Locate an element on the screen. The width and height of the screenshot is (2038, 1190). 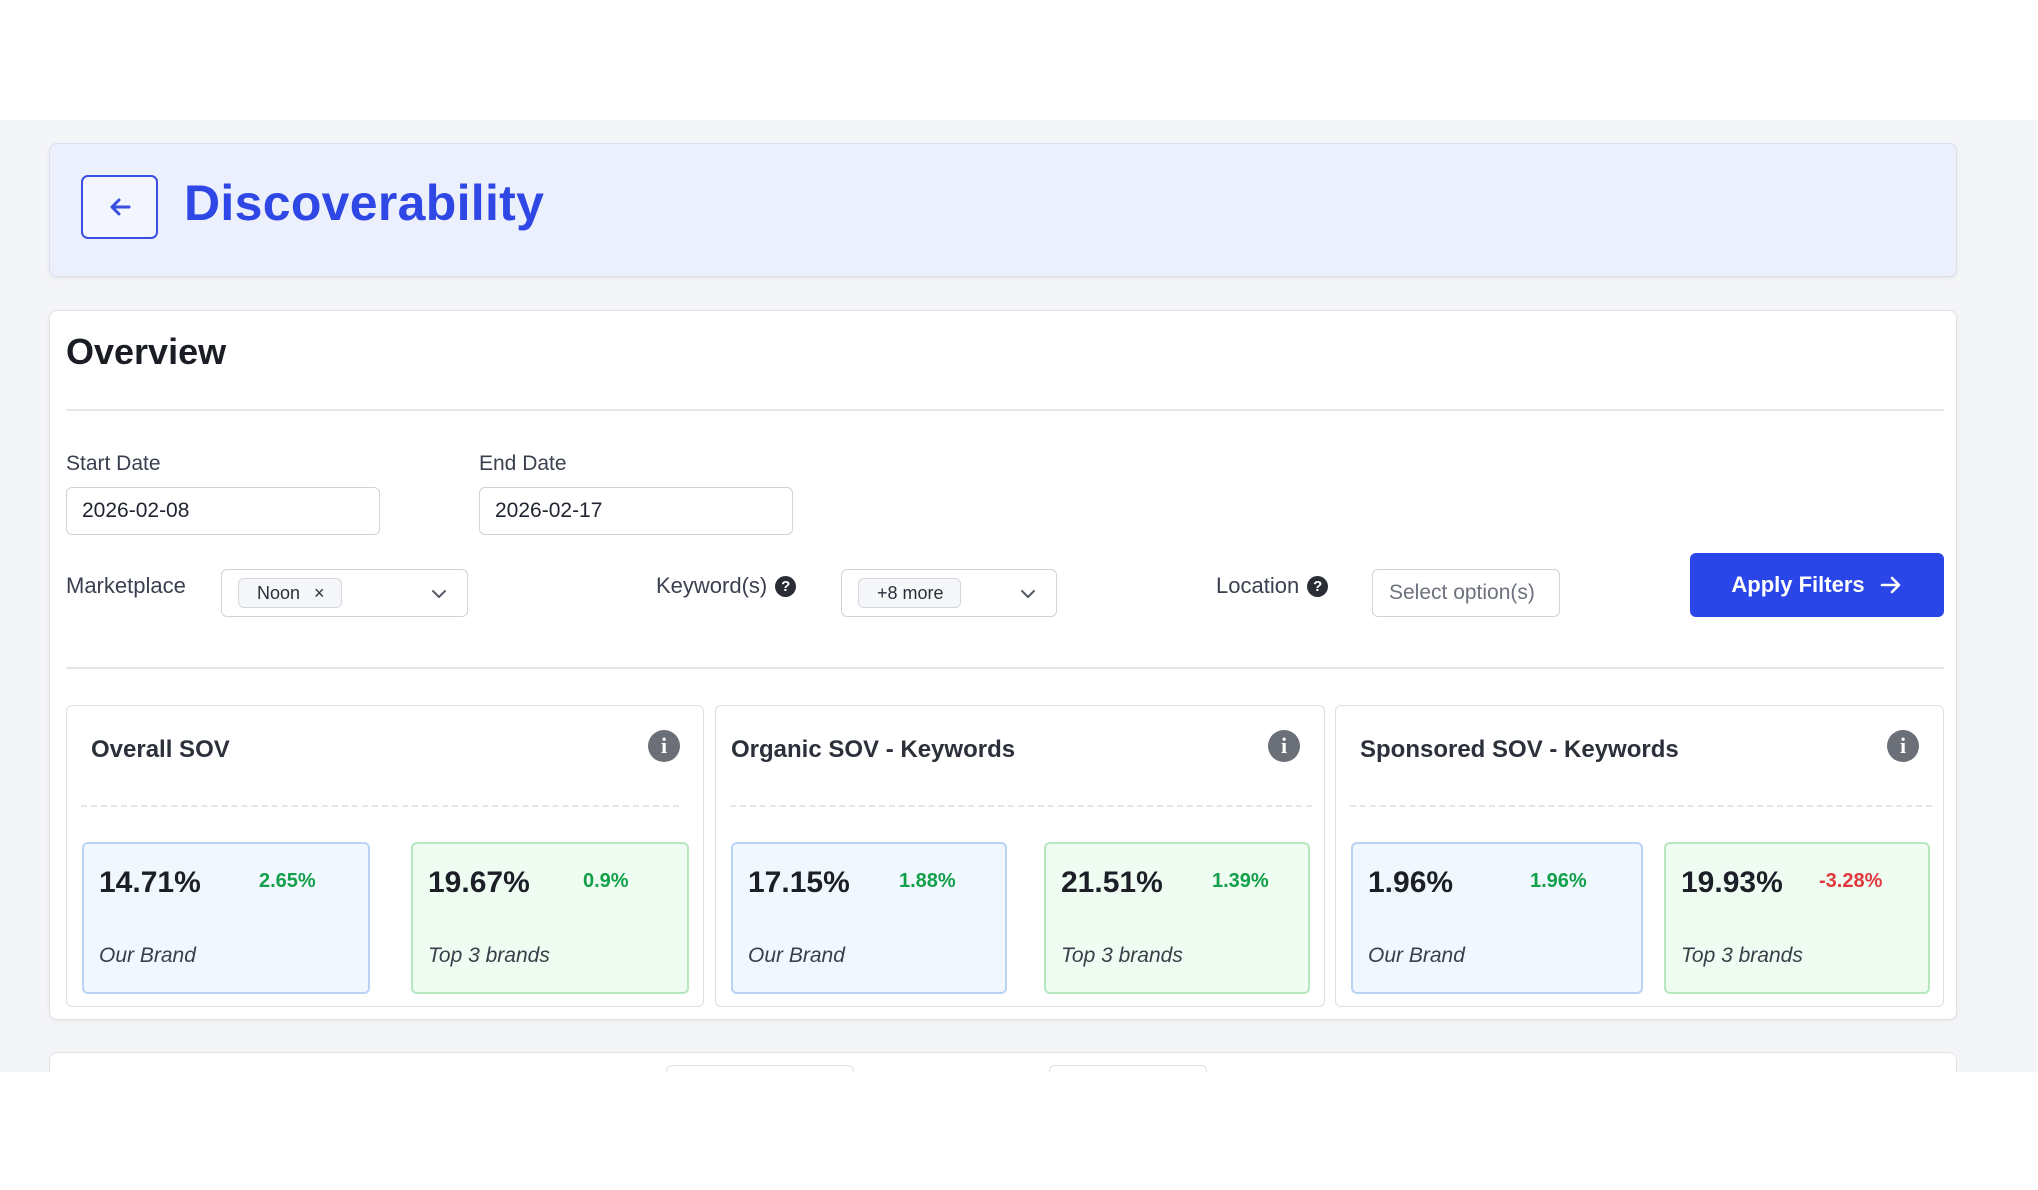
location-placeholder: Select option(s) is located at coordinates (1462, 592).